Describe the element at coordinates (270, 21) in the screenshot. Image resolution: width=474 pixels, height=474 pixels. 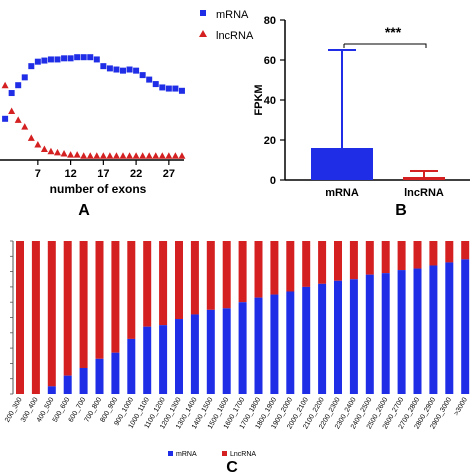
I see `panel-b-y-tick-label: 80` at that location.